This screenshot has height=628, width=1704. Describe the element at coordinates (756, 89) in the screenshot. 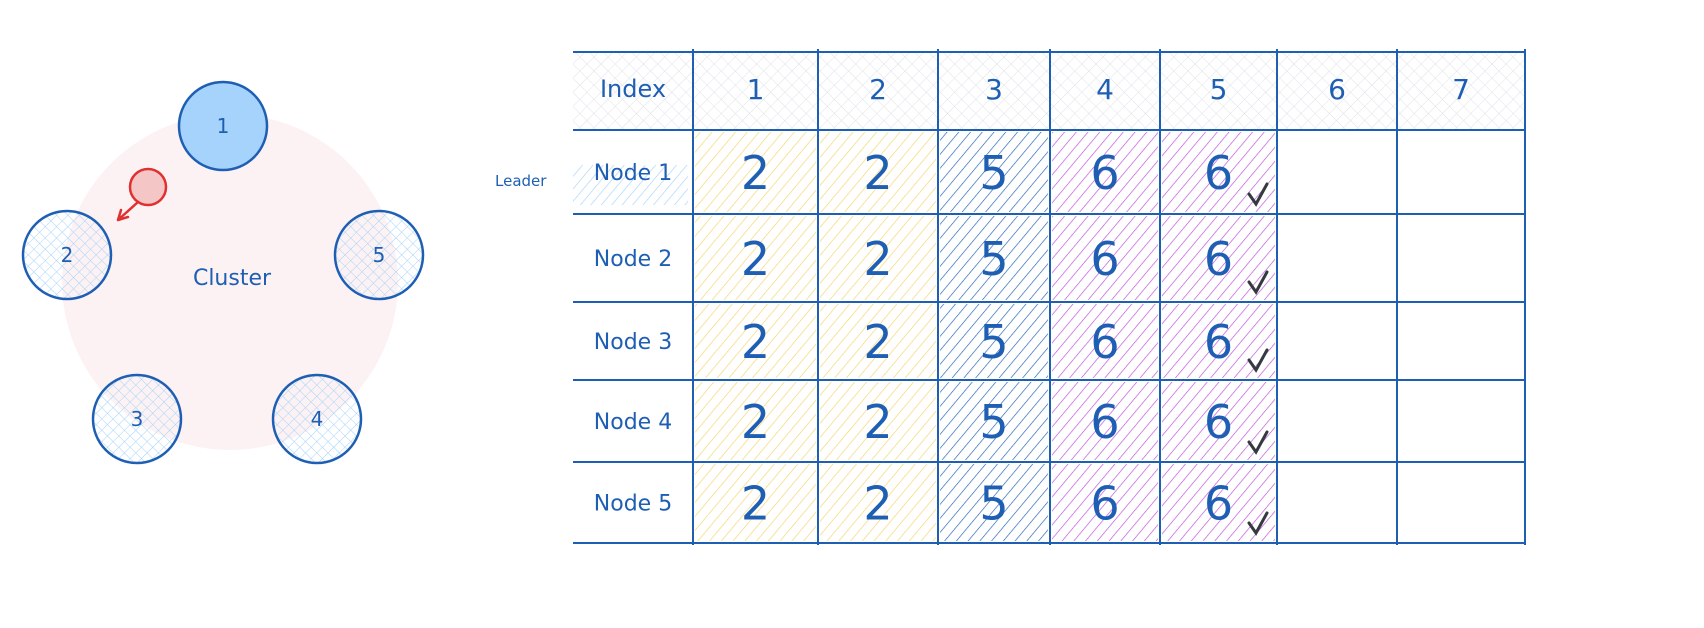

I see `index-header-1: 1` at that location.